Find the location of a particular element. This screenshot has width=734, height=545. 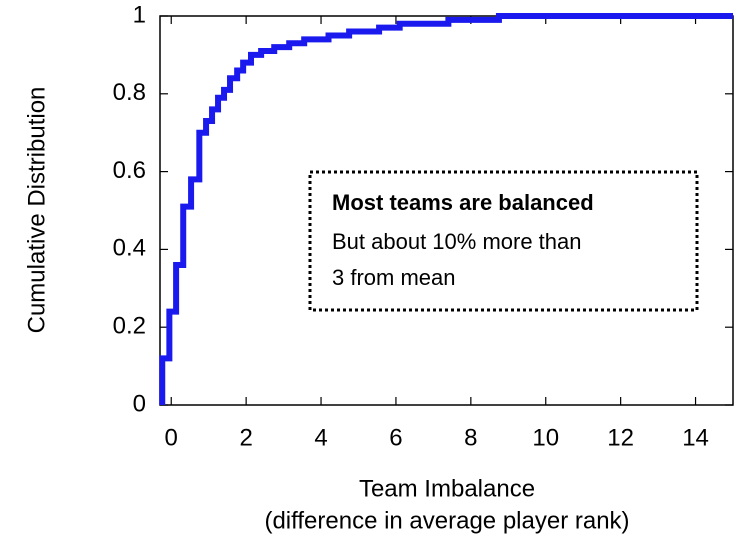

annotation-box is located at coordinates (503, 241).